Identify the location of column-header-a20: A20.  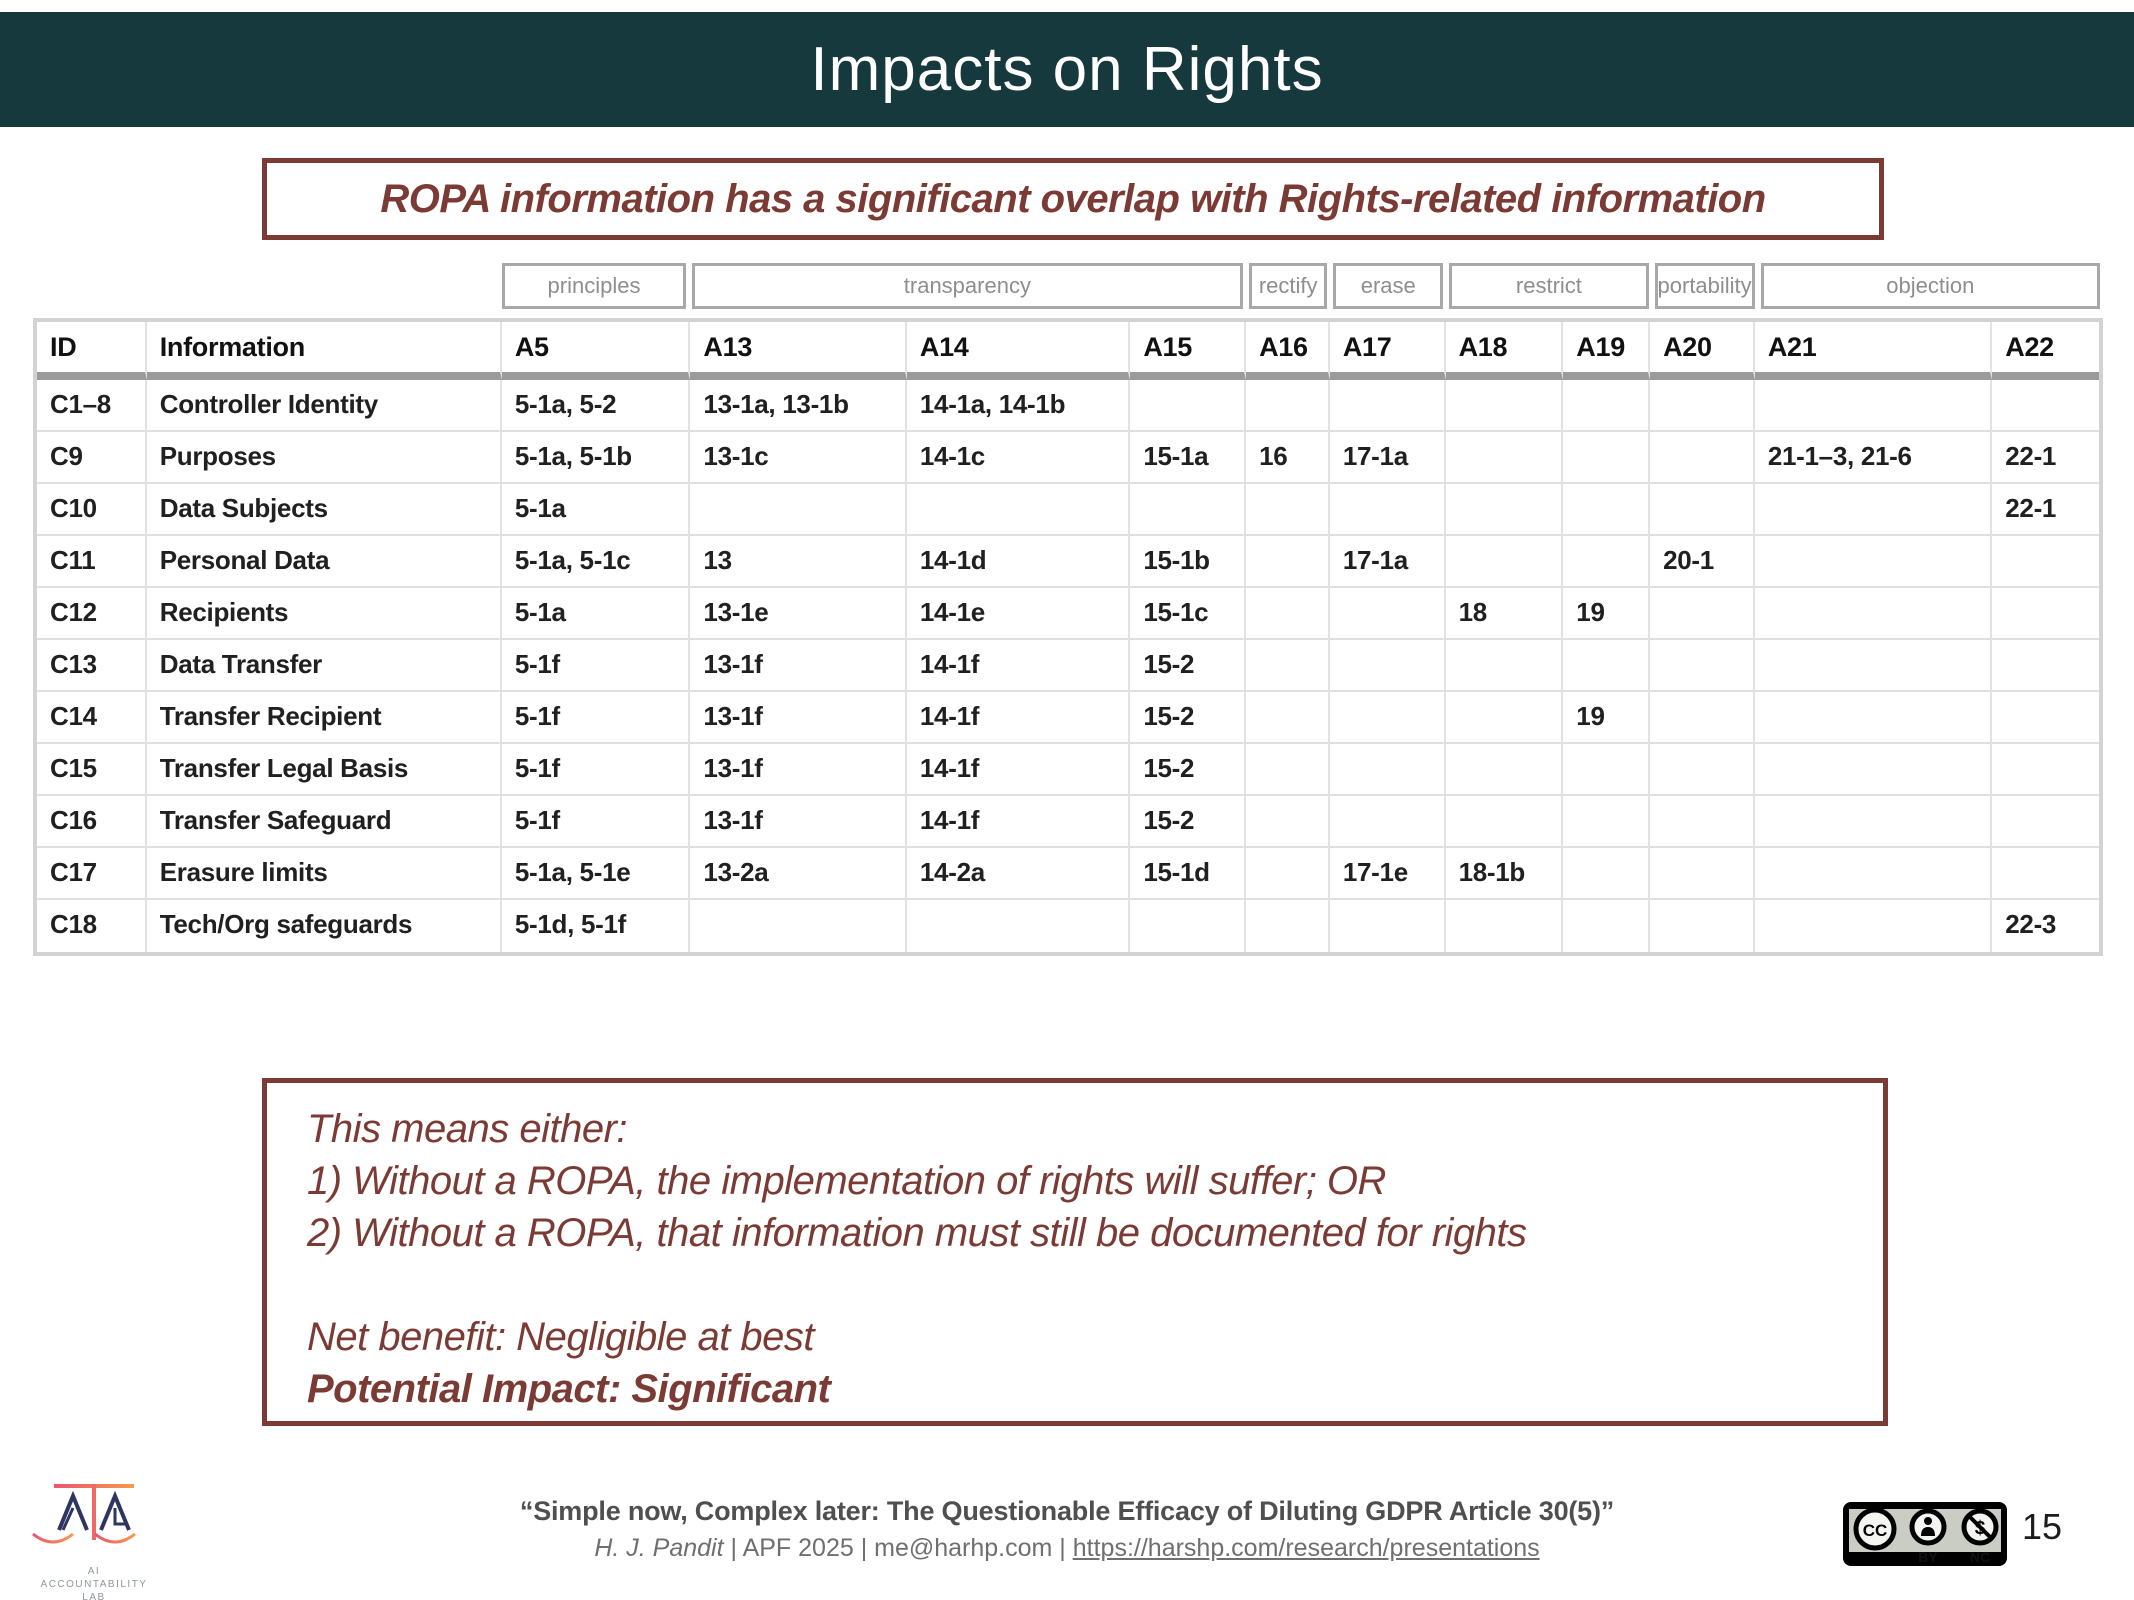
(1702, 351).